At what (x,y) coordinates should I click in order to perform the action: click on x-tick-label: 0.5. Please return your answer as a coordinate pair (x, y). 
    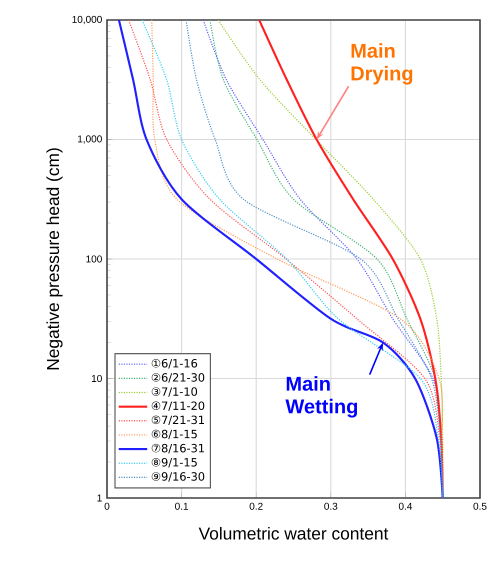
    Looking at the image, I should click on (480, 506).